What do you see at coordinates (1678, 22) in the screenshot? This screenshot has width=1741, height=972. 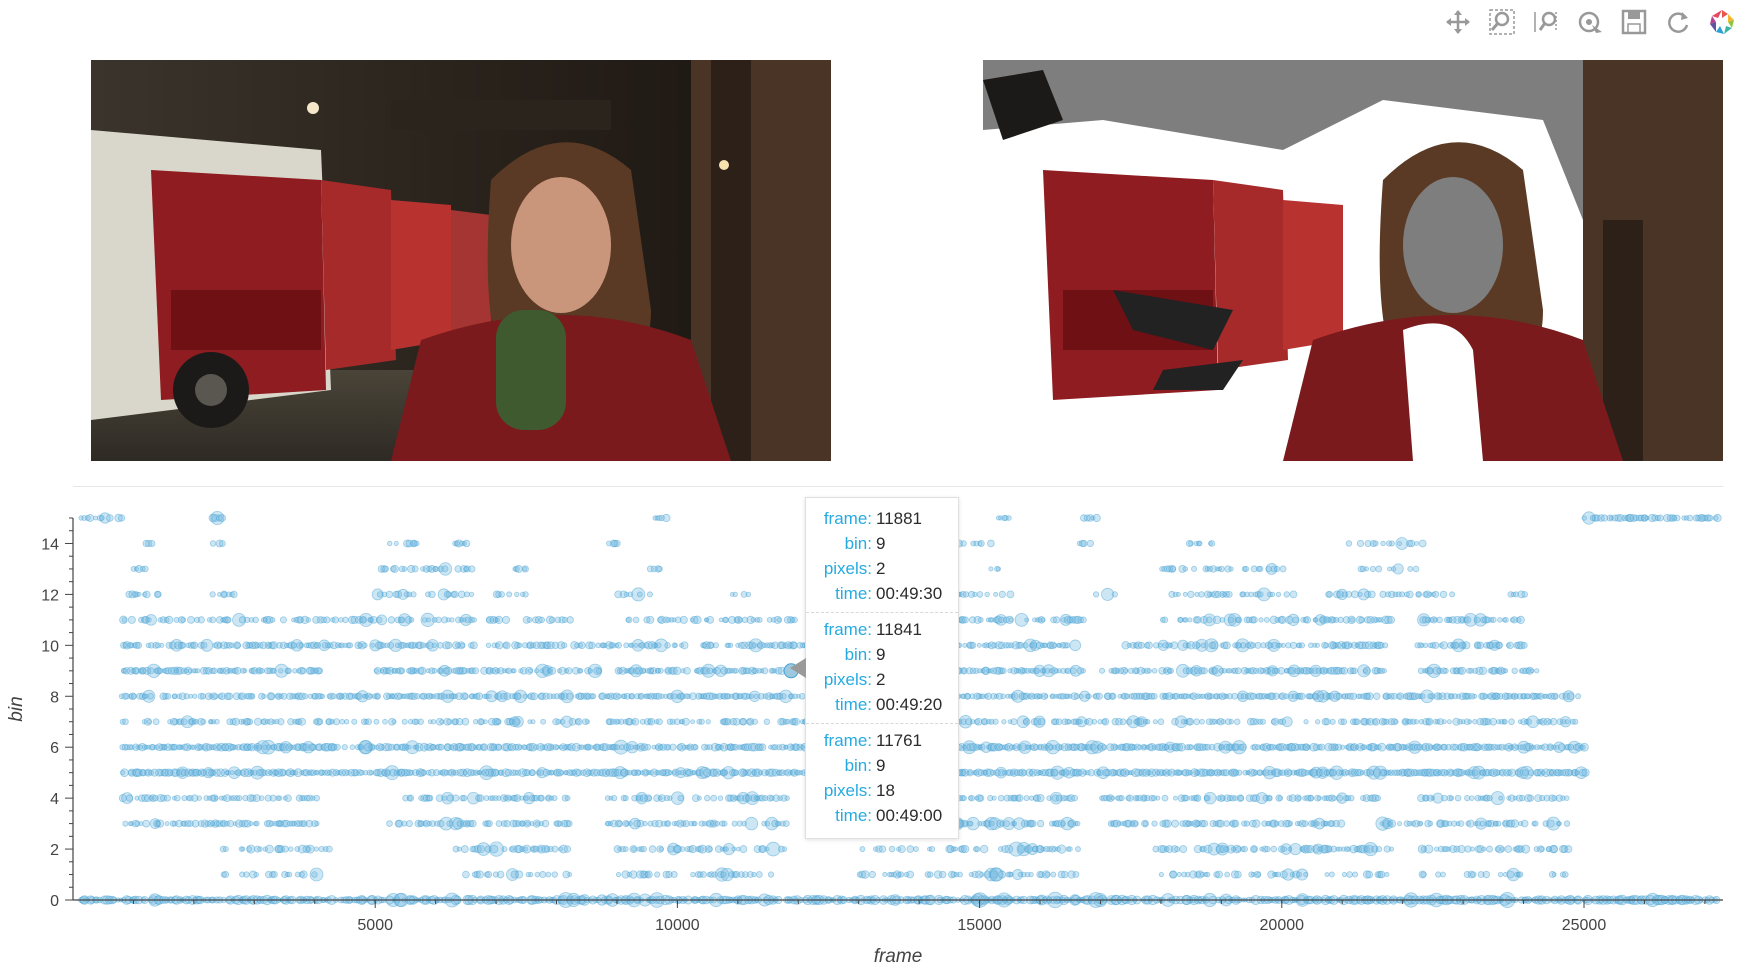 I see `reset-tool` at bounding box center [1678, 22].